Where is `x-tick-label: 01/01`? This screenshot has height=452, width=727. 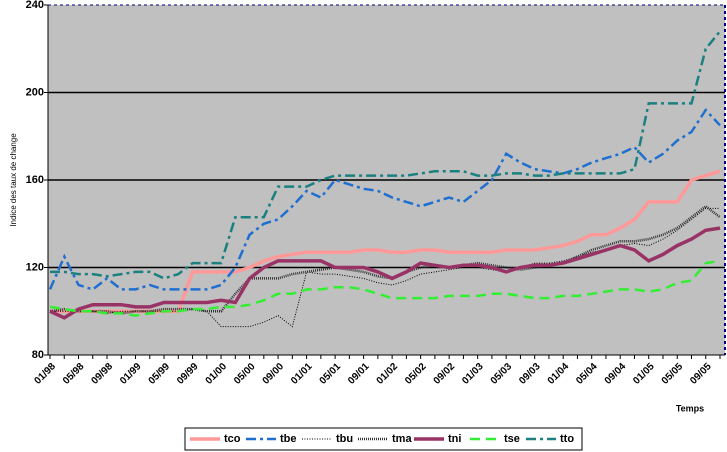 x-tick-label: 01/01 is located at coordinates (302, 374).